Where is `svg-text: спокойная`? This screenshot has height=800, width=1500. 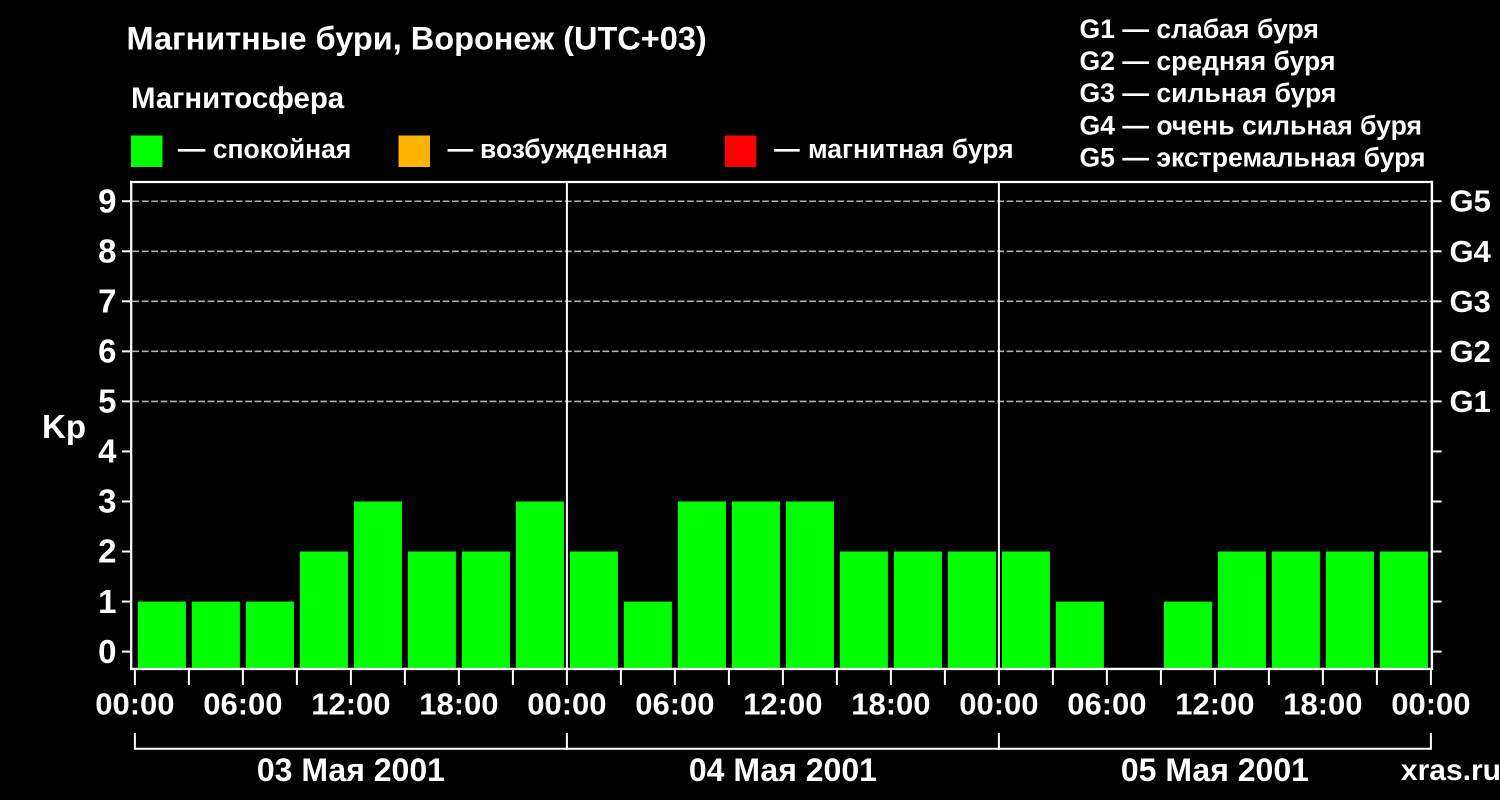 svg-text: спокойная is located at coordinates (282, 149).